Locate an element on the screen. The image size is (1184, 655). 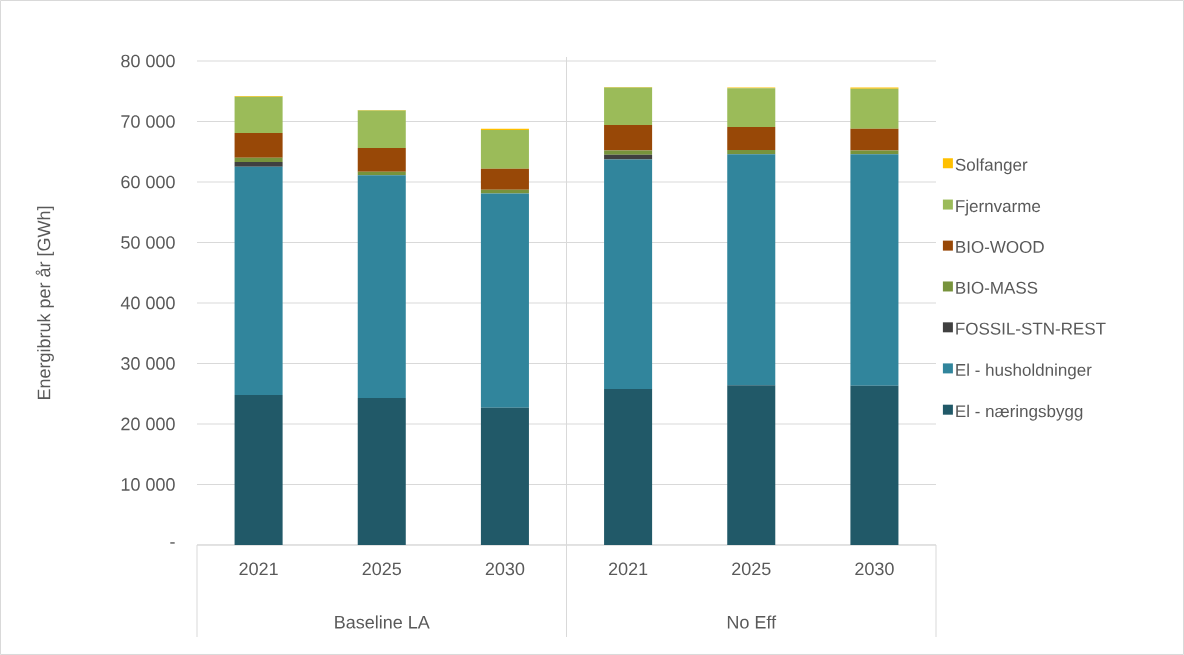
y-tick-label: 60 000 is located at coordinates (148, 182).